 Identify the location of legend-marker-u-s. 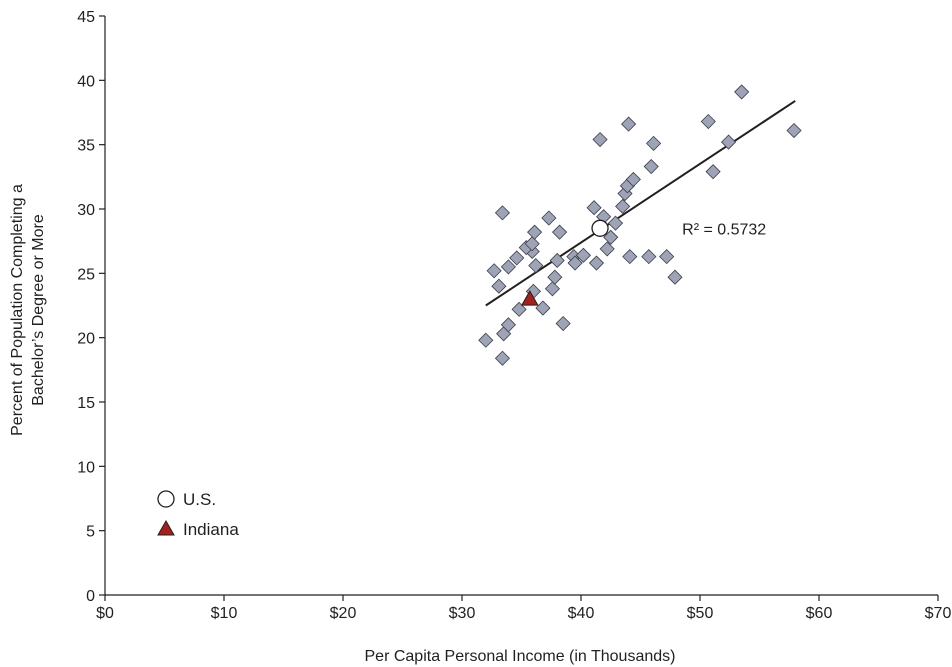
(166, 499).